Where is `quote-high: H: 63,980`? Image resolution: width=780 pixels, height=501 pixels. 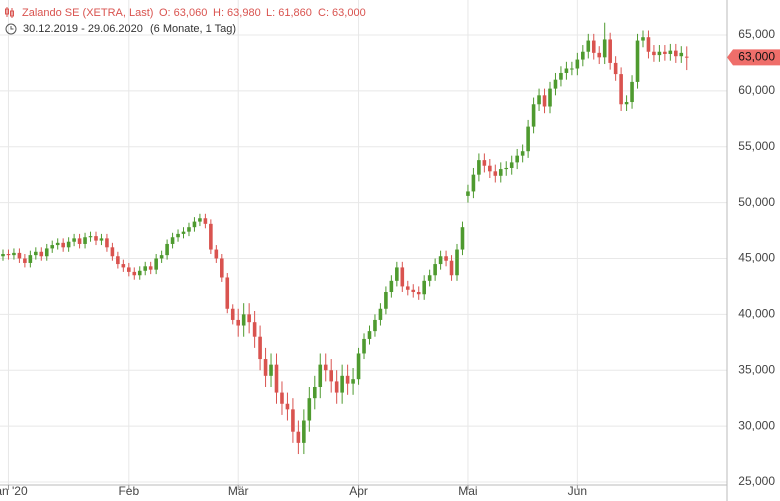 quote-high: H: 63,980 is located at coordinates (237, 13).